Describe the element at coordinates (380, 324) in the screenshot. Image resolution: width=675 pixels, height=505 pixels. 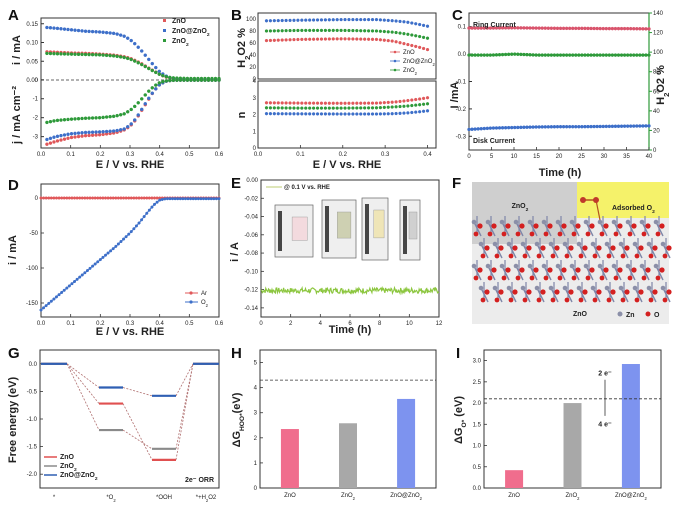
I see `x-tick-label: 8` at that location.